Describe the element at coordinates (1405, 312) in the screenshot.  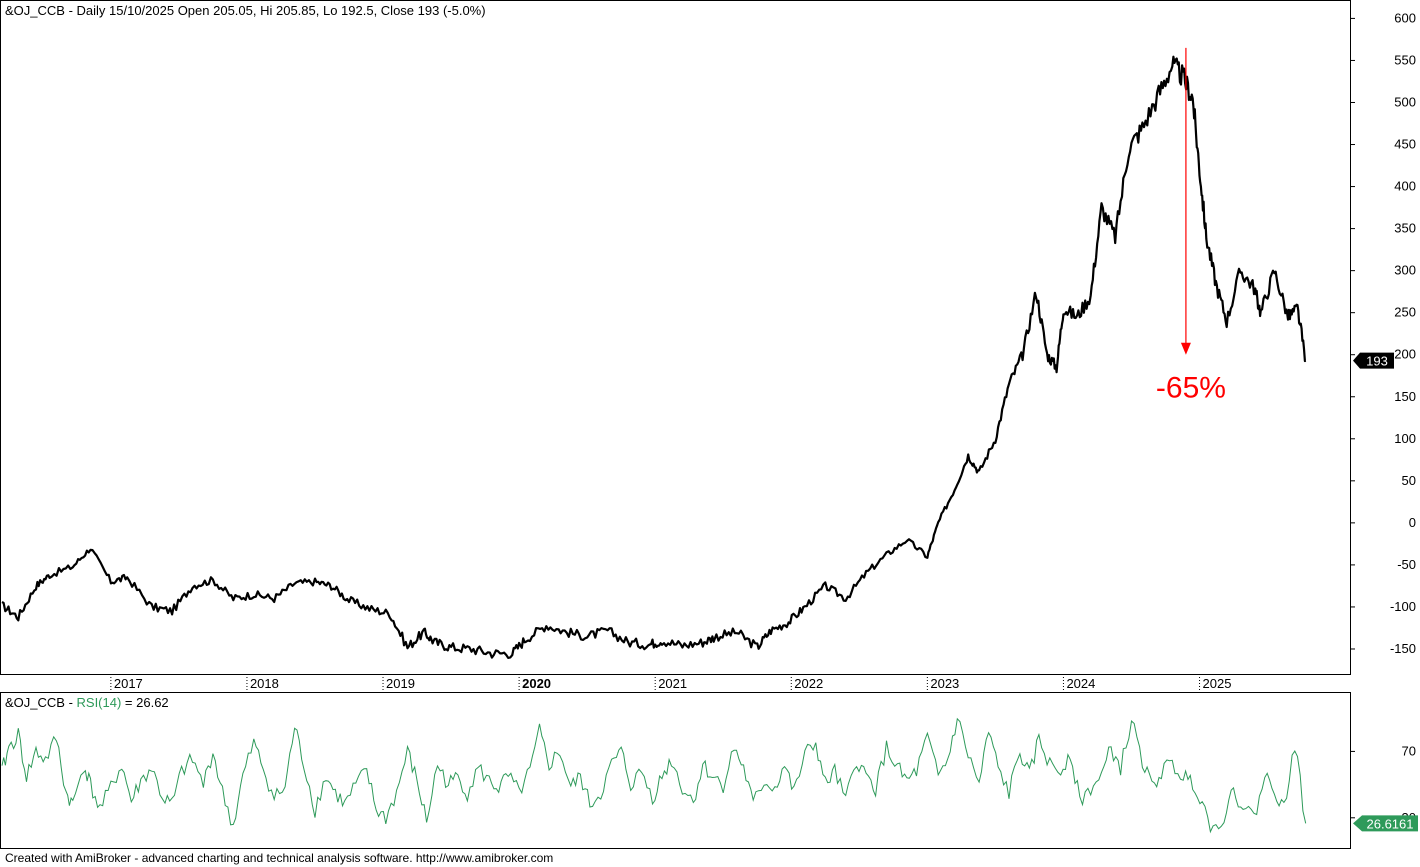
I see `price-y-tick-label: 250` at that location.